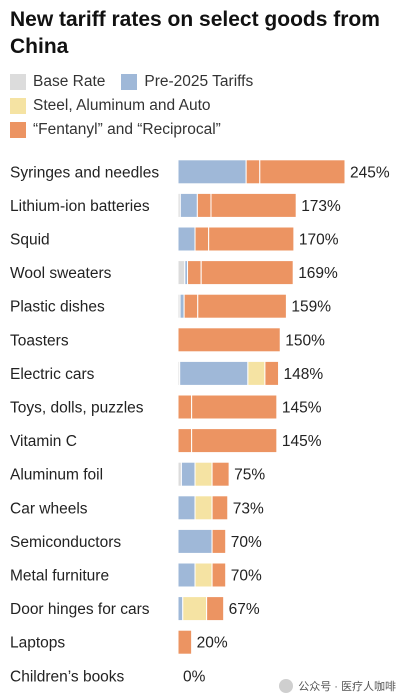 Image resolution: width=402 pixels, height=700 pixels. What do you see at coordinates (80, 609) in the screenshot?
I see `category-label-door-hinges-for-cars: Door hinges for cars` at bounding box center [80, 609].